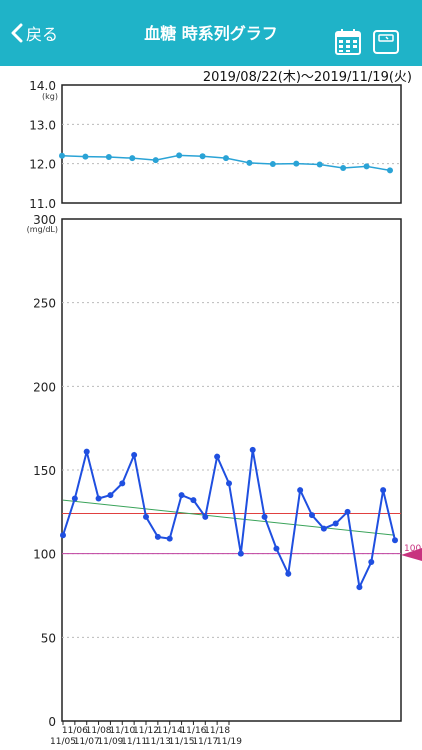 Image resolution: width=422 pixels, height=750 pixels. I want to click on back-button: 戻る, so click(34, 33).